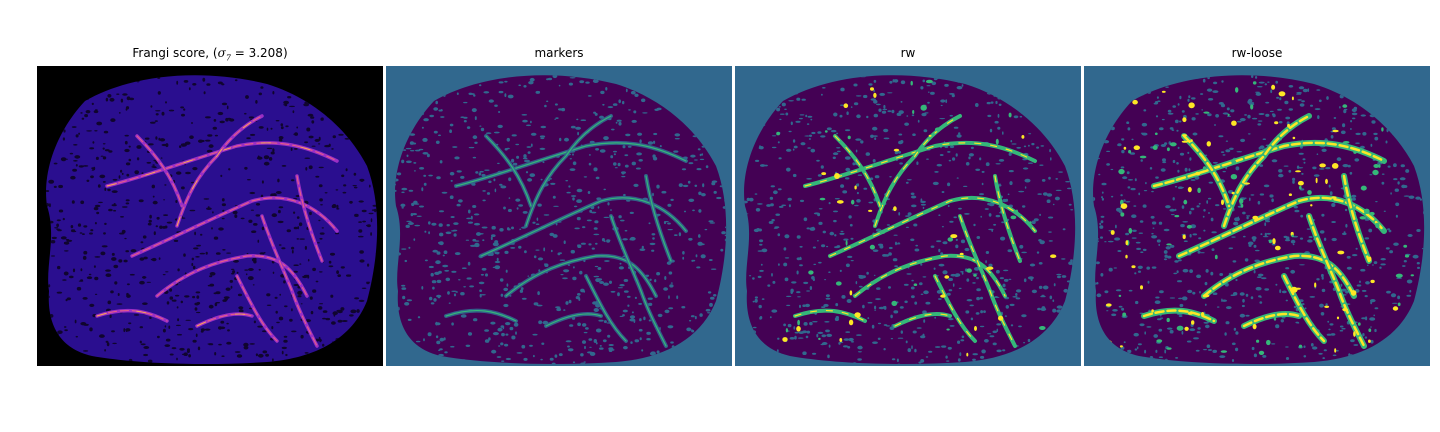  I want to click on frangi-title-sigma: σ, so click(221, 53).